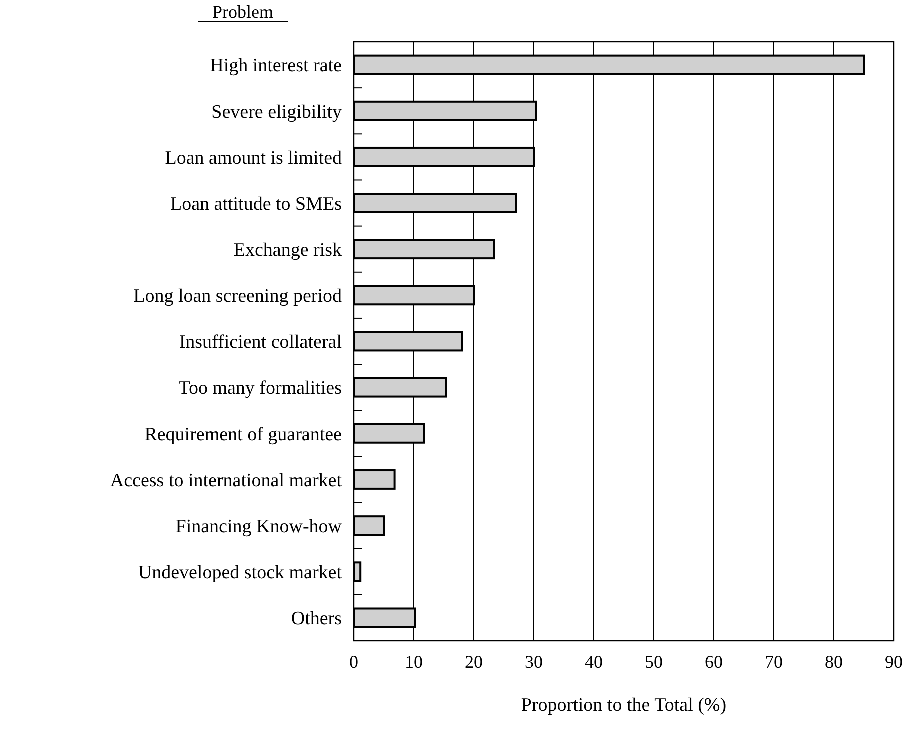 The height and width of the screenshot is (746, 909). Describe the element at coordinates (259, 527) in the screenshot. I see `y-tick-label: Financing Know-how` at that location.